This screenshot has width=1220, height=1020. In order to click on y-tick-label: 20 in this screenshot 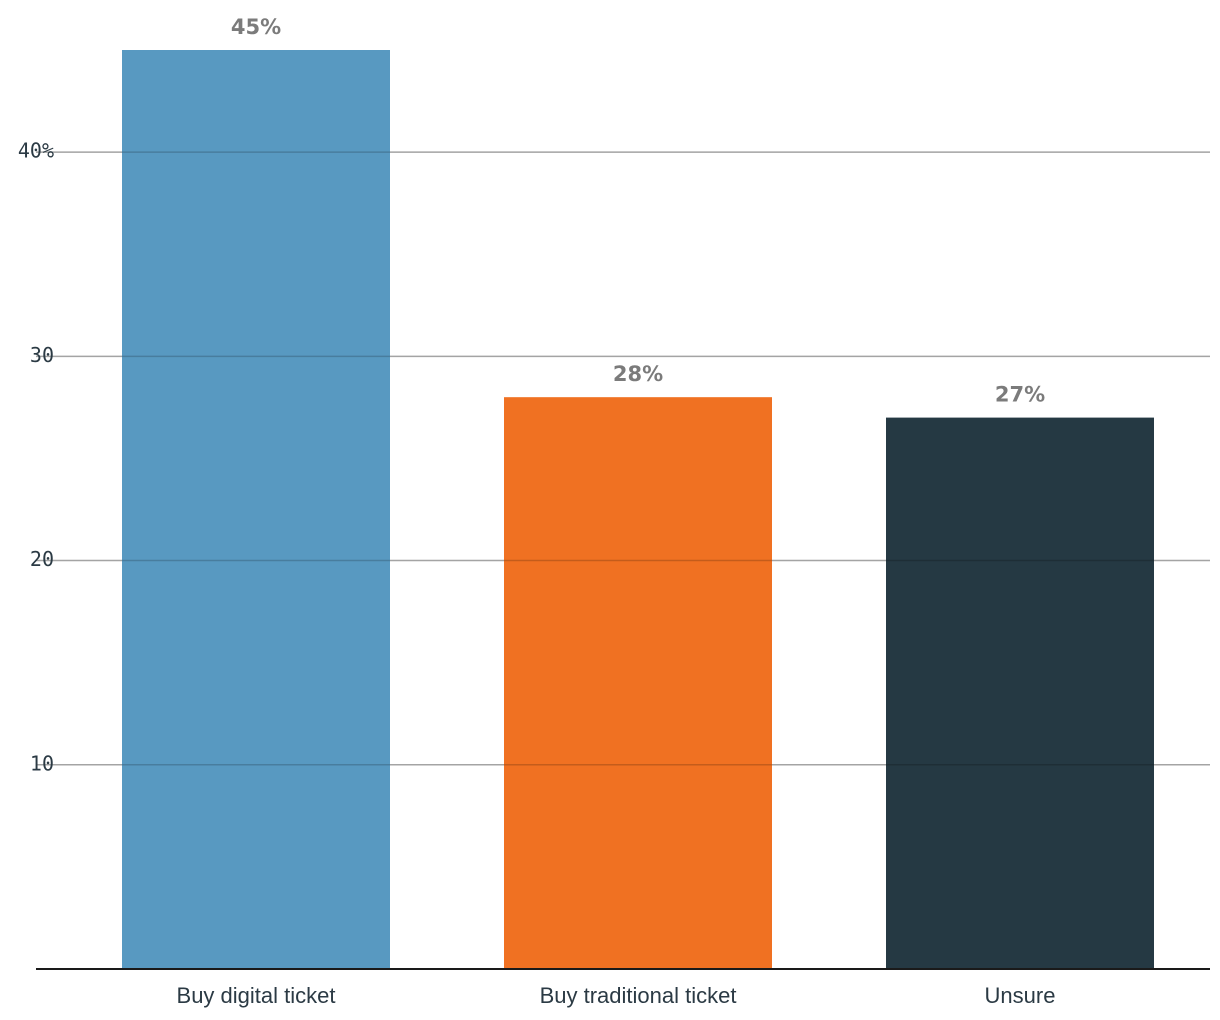, I will do `click(42, 559)`.